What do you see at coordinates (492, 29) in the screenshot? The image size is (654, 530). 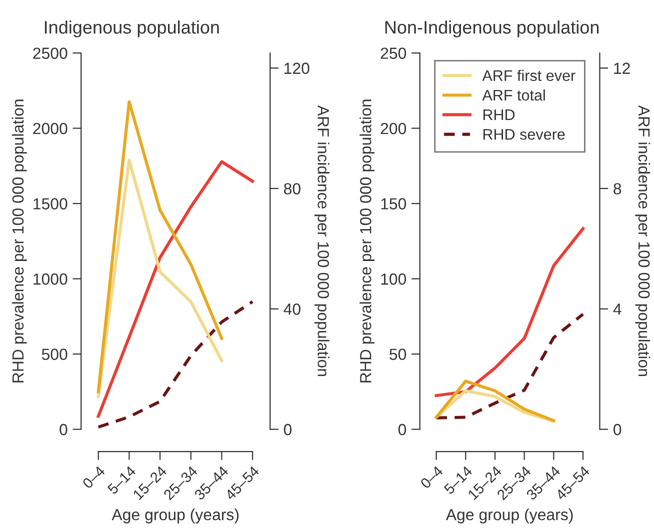 I see `chart-title: Non-Indigenous population` at bounding box center [492, 29].